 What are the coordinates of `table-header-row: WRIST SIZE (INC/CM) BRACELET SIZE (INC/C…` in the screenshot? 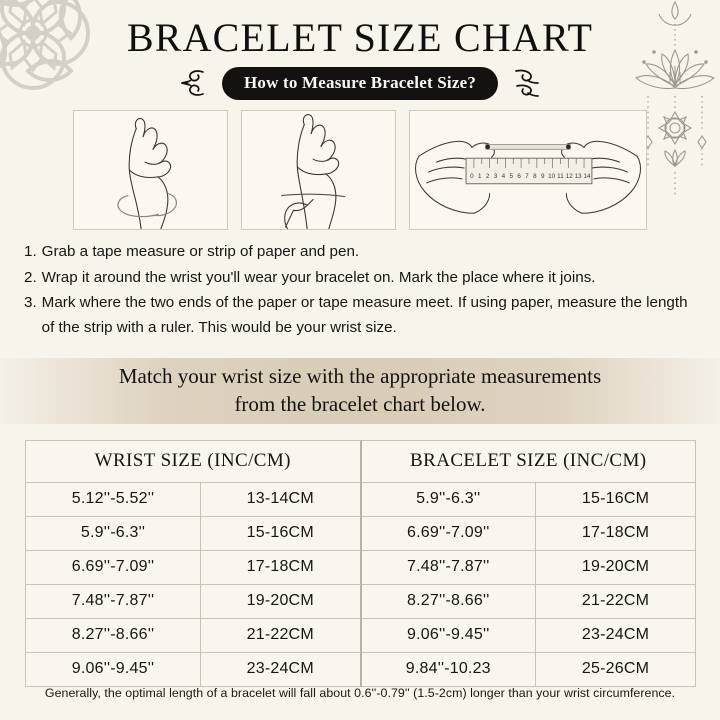 It's located at (360, 461).